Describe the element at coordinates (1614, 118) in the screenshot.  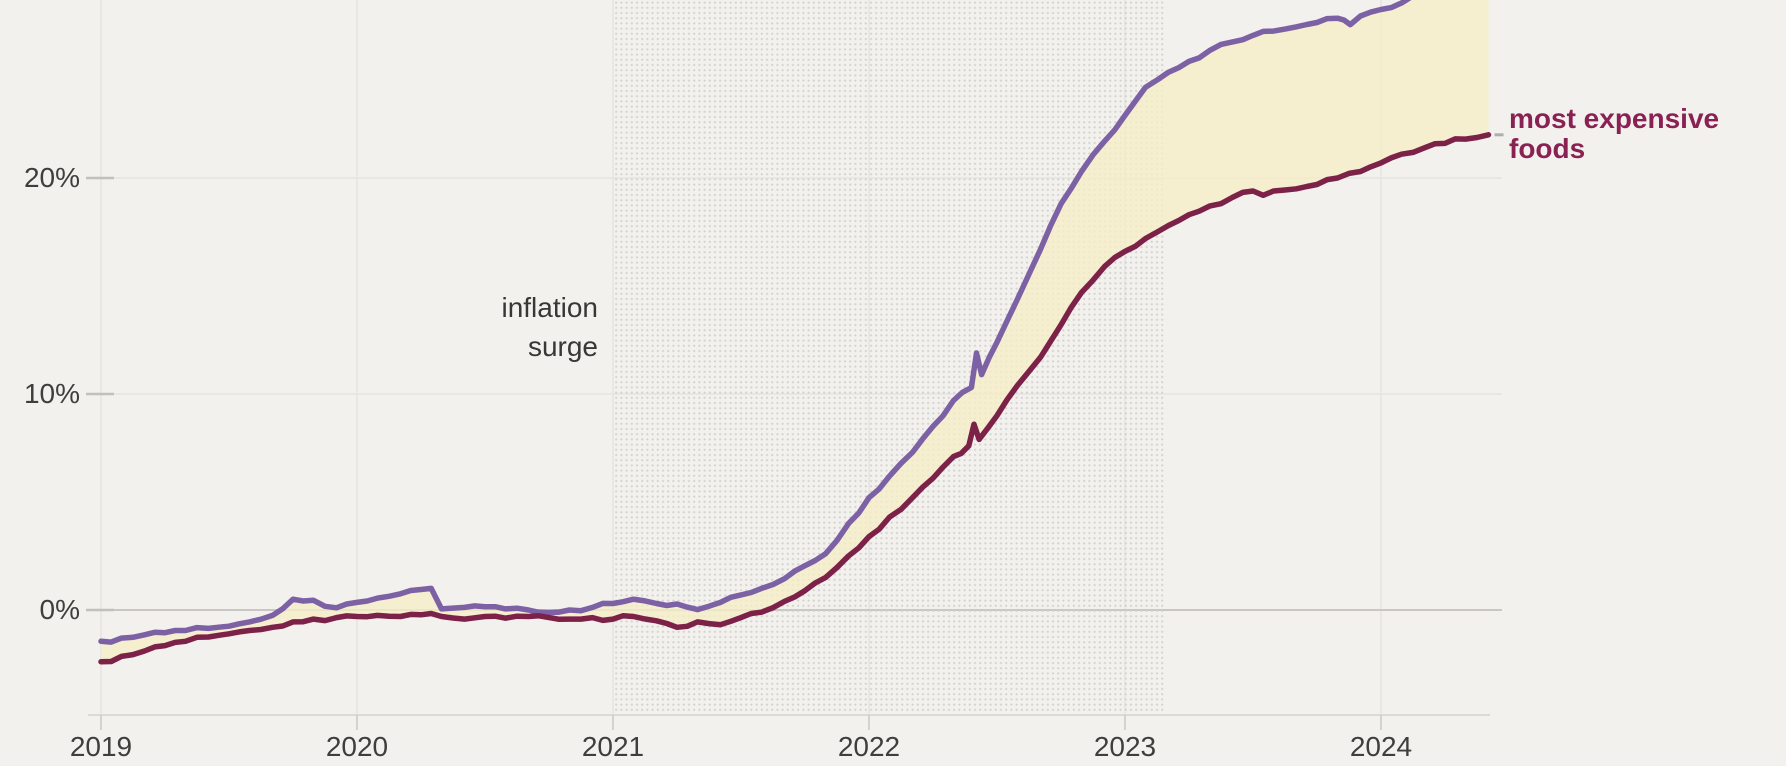
I see `series-label-line-1: most expensive` at that location.